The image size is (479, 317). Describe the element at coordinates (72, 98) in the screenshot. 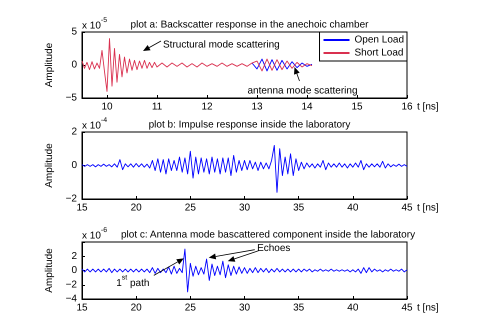

I see `y-tick-label: −5` at that location.